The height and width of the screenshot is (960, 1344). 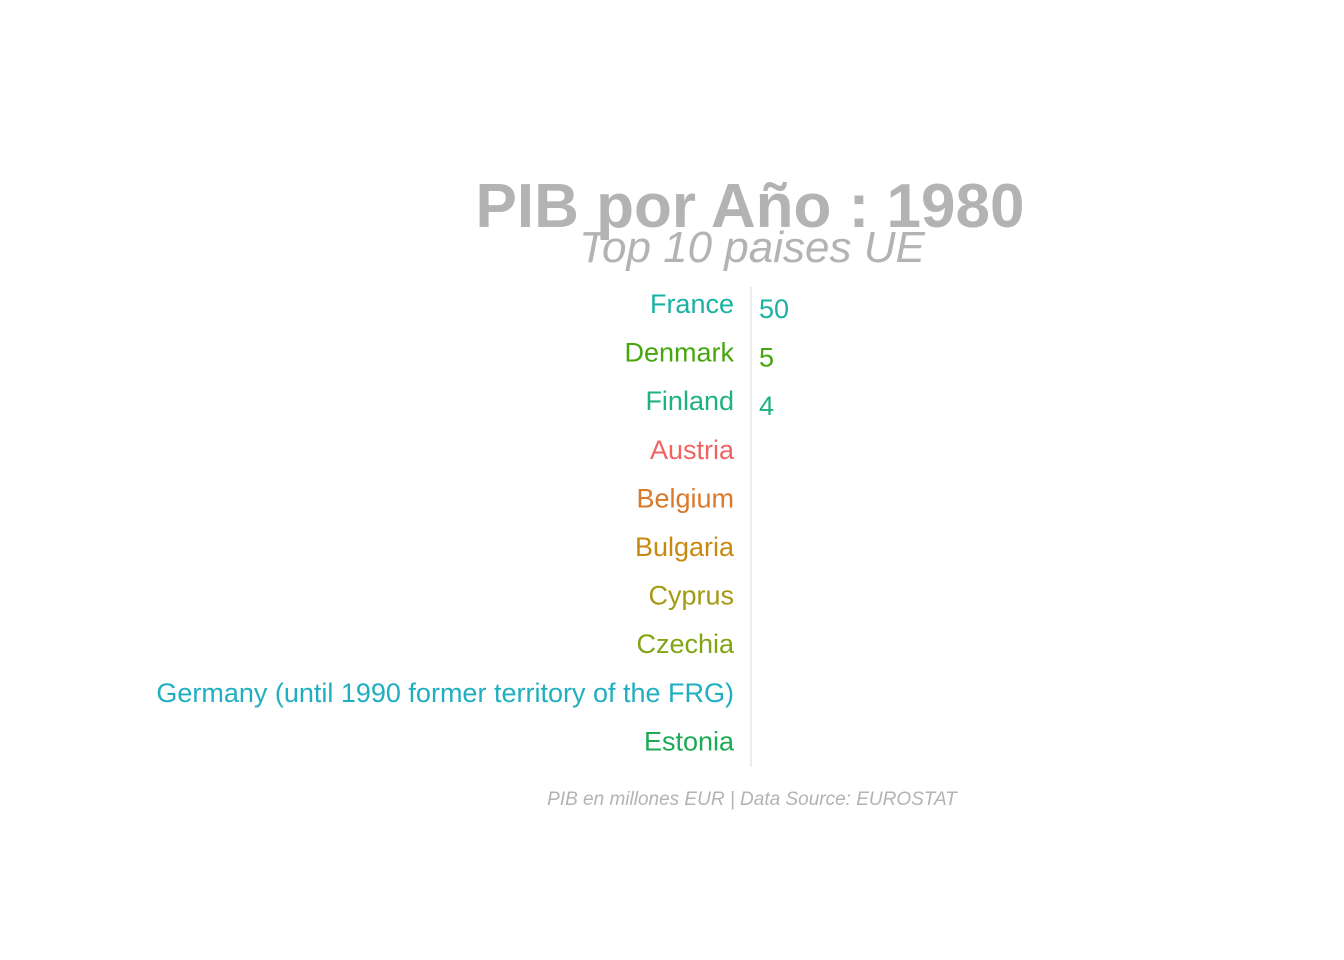 I want to click on category-label: Cyprus, so click(x=691, y=596).